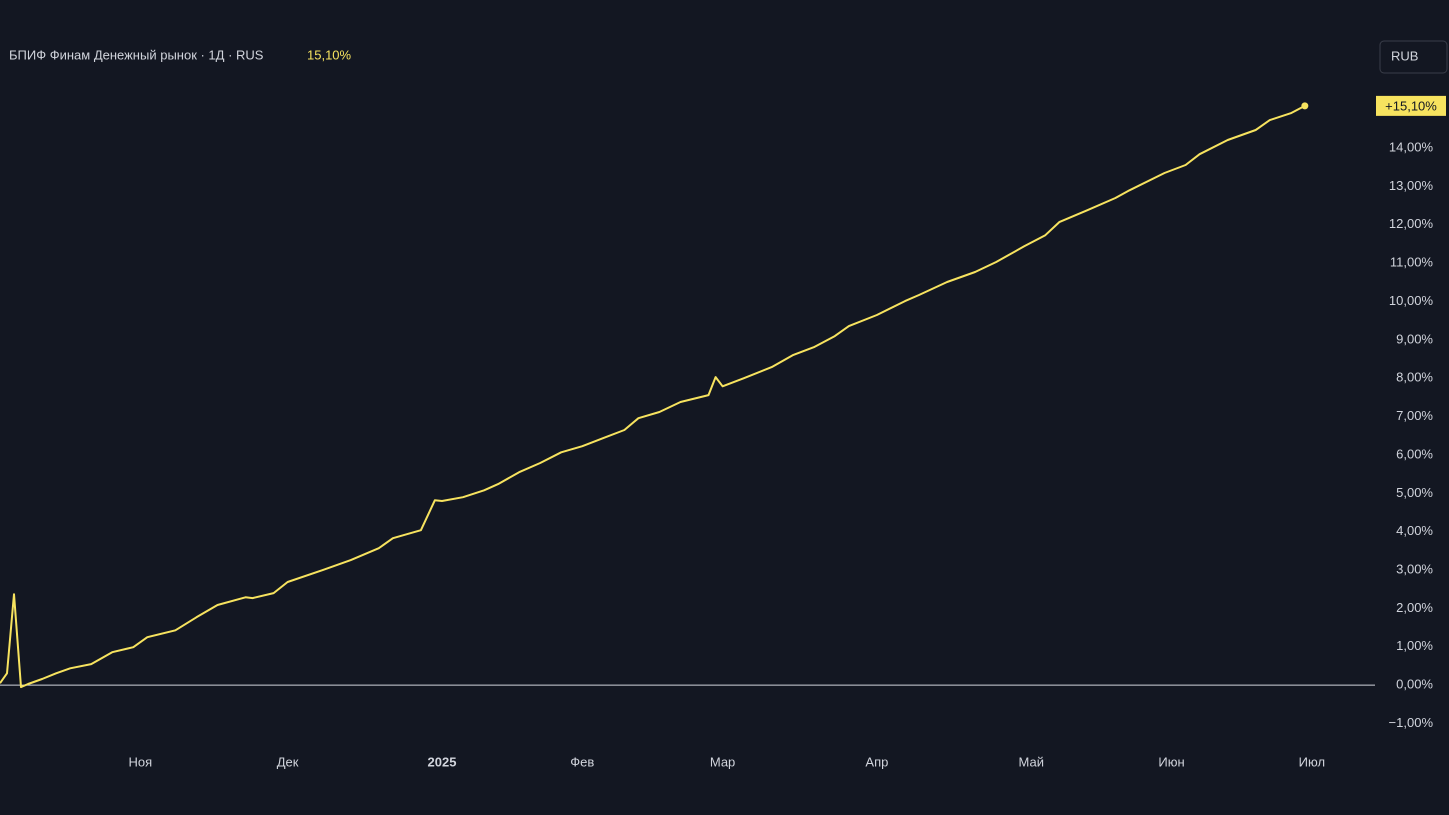 Image resolution: width=1449 pixels, height=815 pixels. What do you see at coordinates (1414, 530) in the screenshot?
I see `y-tick-label: 4,00%` at bounding box center [1414, 530].